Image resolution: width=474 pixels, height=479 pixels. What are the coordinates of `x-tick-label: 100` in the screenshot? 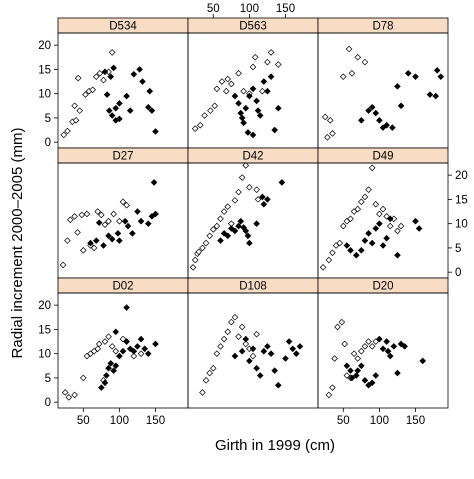 It's located at (249, 9).